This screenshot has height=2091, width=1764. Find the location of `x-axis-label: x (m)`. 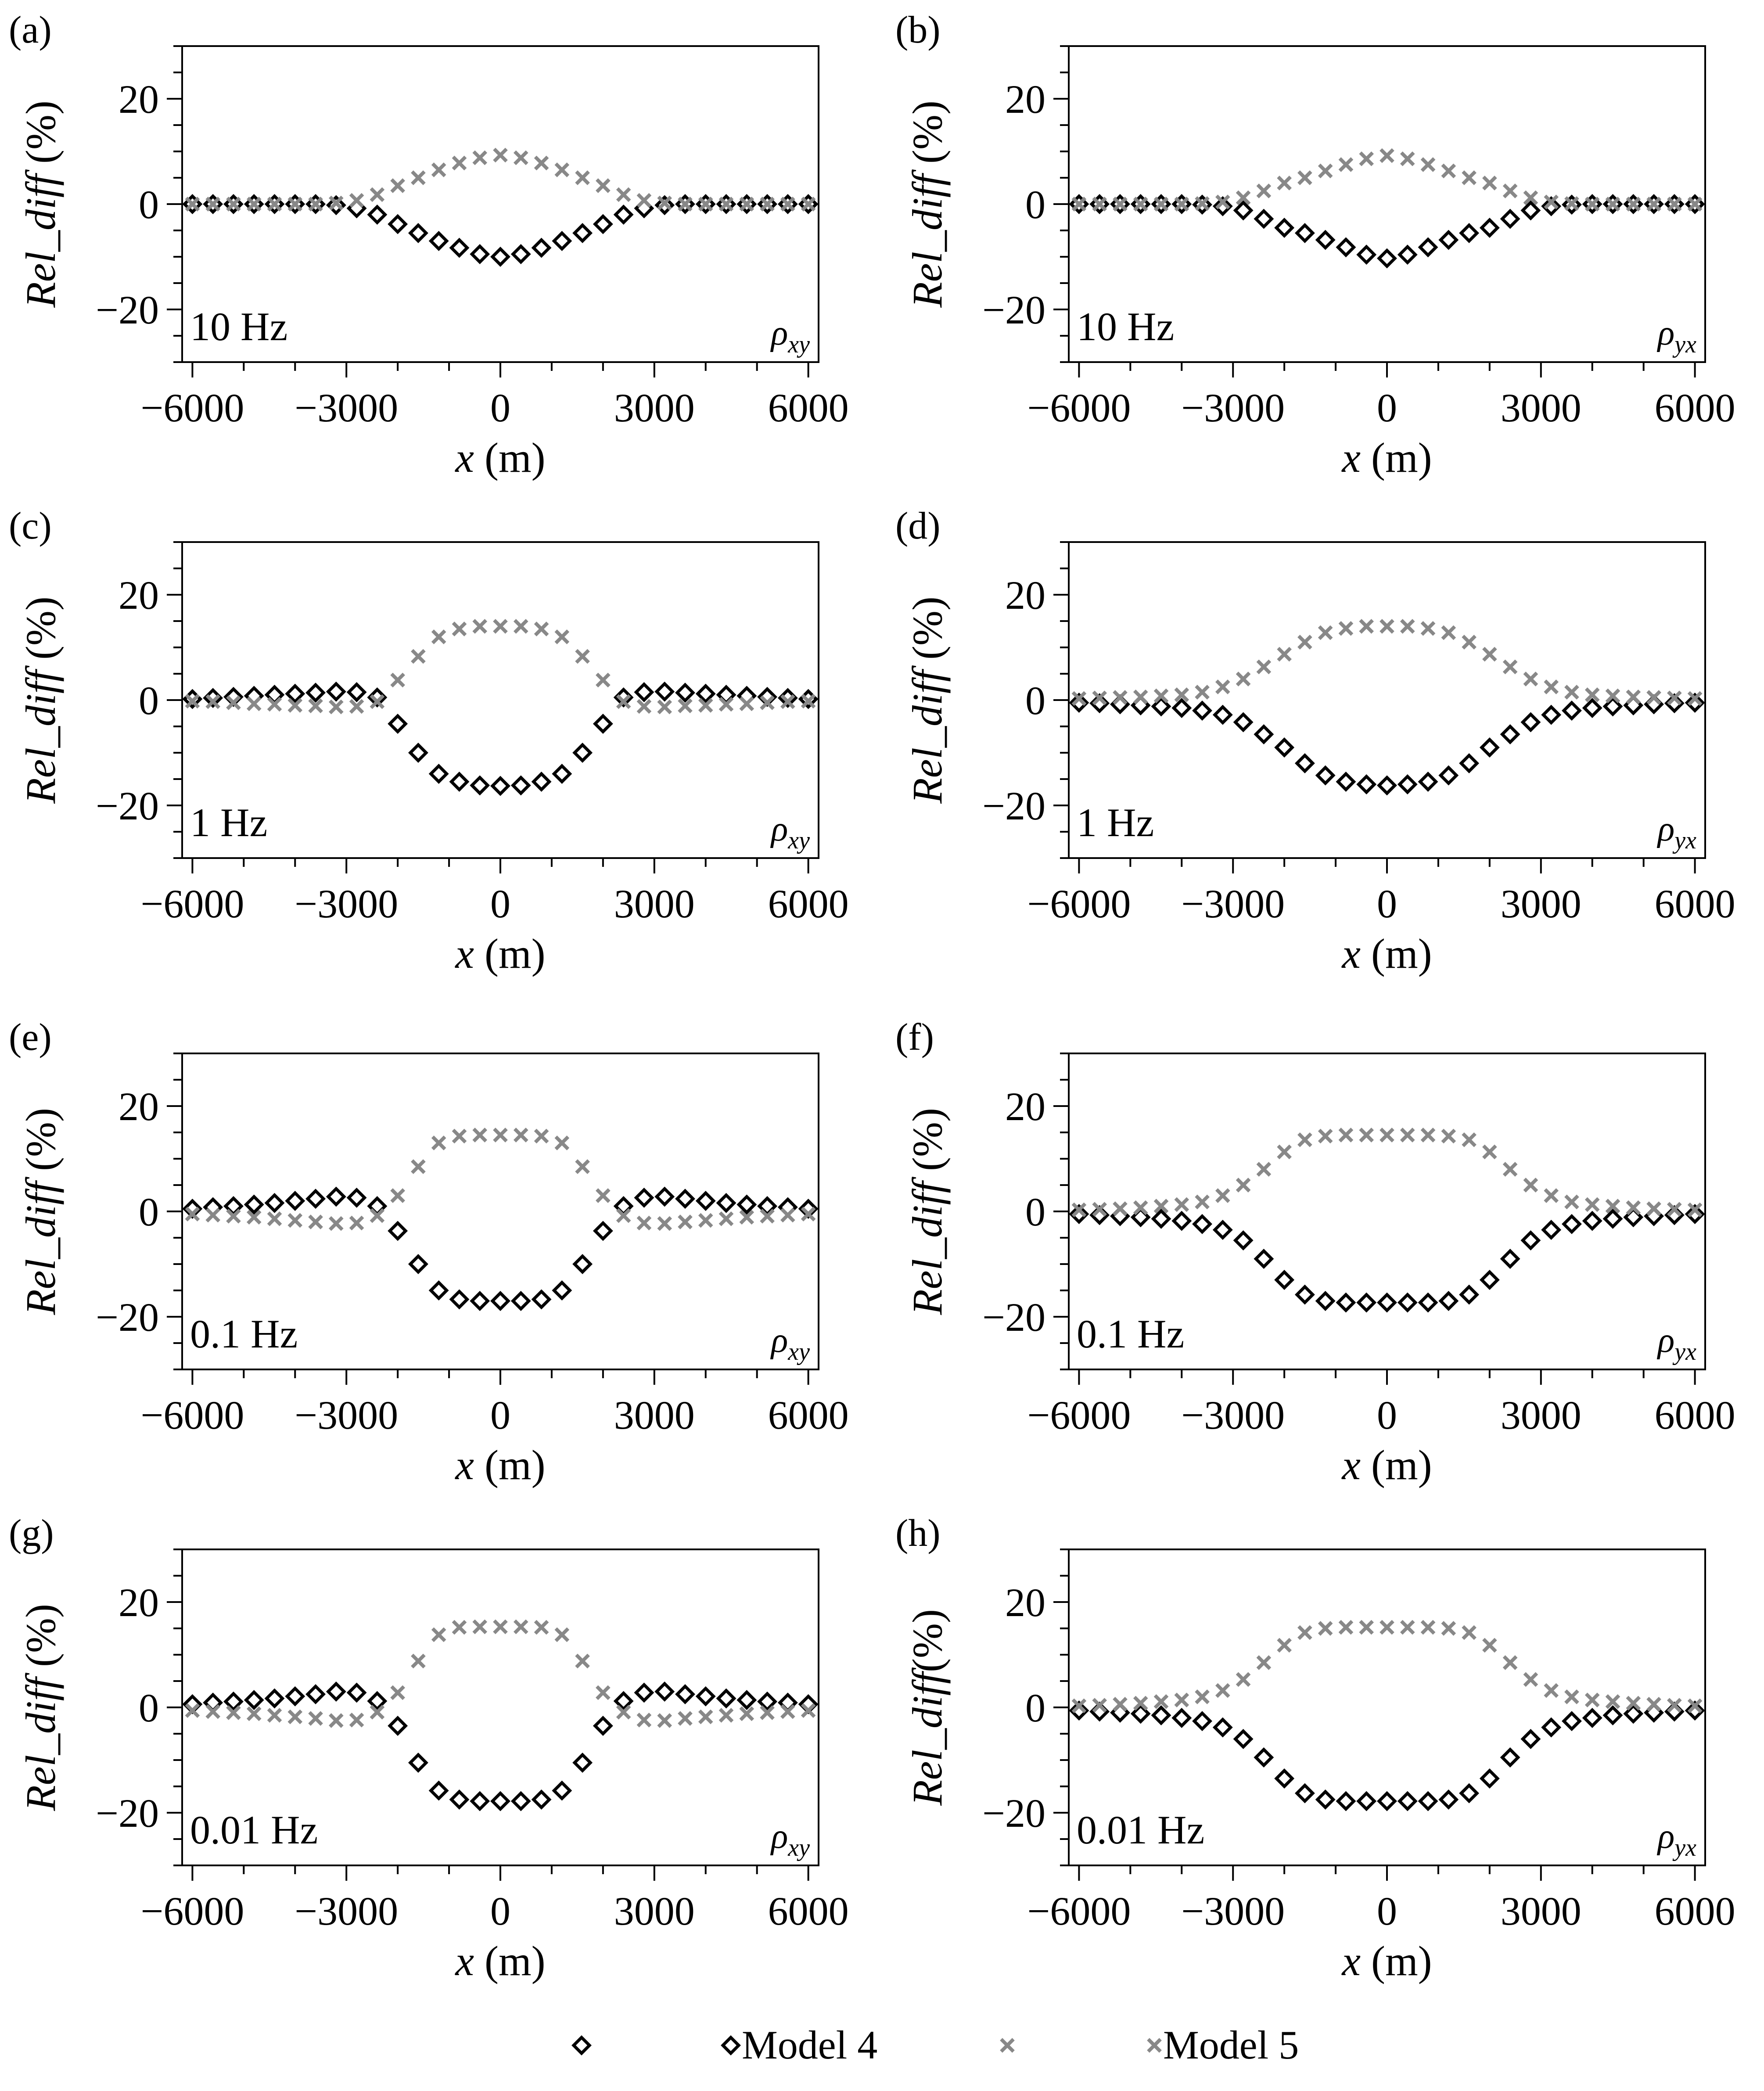

x-axis-label: x (m) is located at coordinates (1387, 1464).